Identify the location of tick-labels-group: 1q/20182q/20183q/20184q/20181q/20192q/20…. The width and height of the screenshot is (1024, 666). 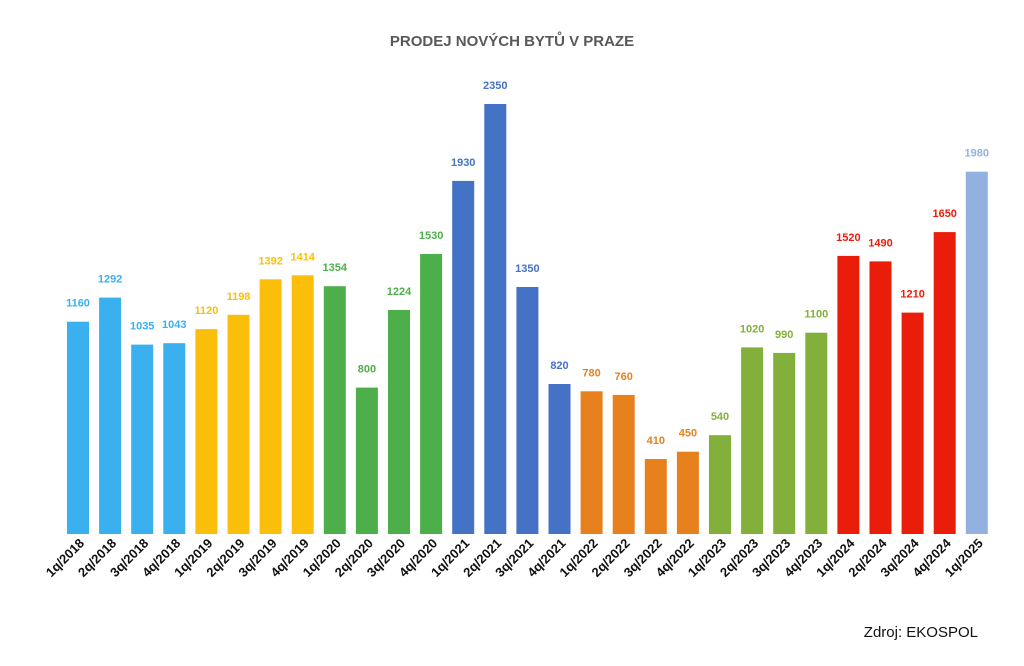
(514, 557).